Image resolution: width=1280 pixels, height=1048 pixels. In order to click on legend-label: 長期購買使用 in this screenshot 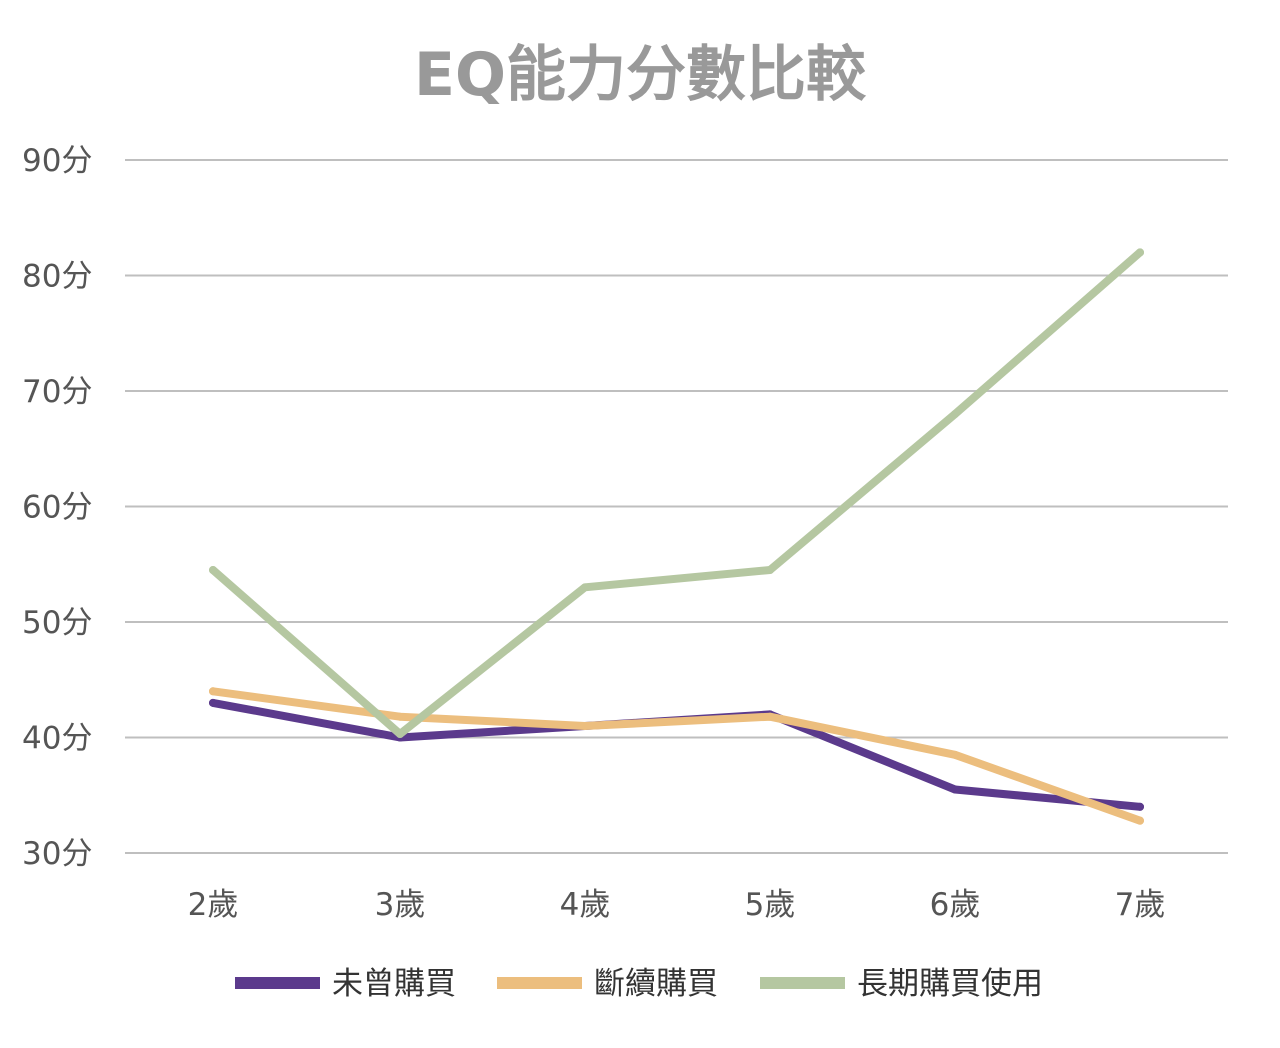, I will do `click(950, 984)`.